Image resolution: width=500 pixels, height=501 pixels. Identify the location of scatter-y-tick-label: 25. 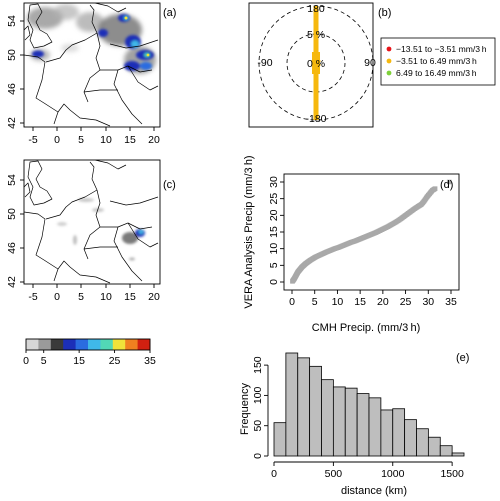
(274, 199).